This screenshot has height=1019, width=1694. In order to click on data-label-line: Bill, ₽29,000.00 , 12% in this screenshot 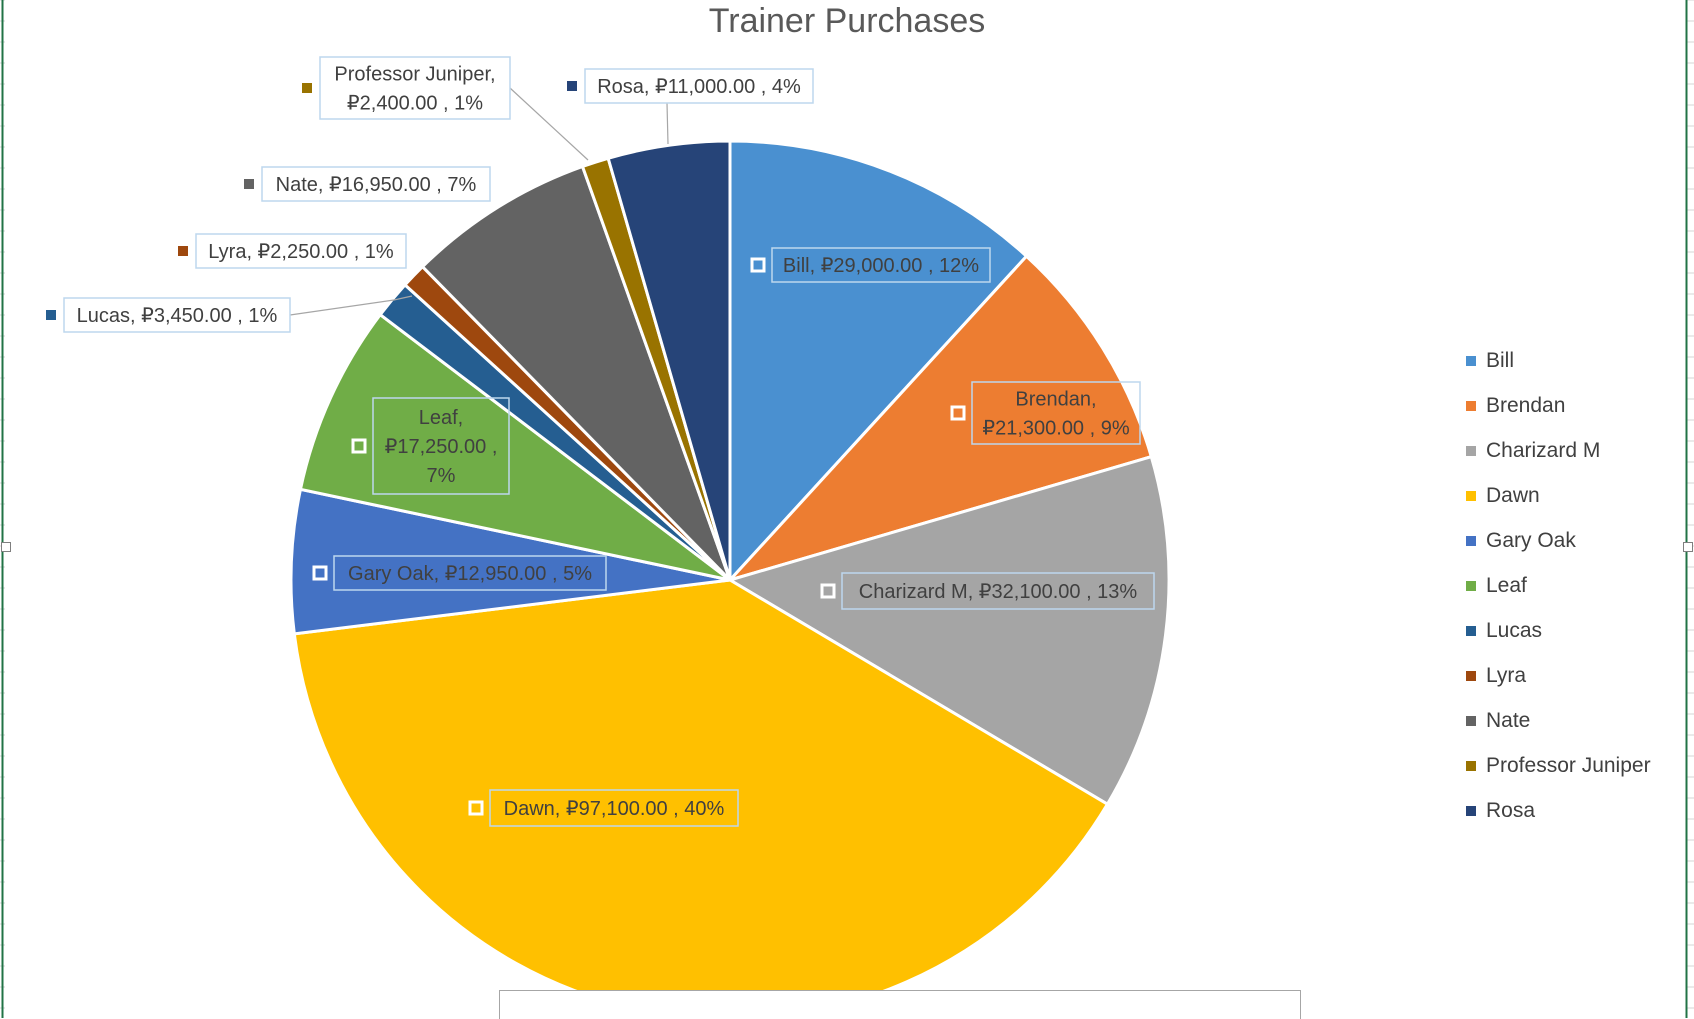, I will do `click(881, 266)`.